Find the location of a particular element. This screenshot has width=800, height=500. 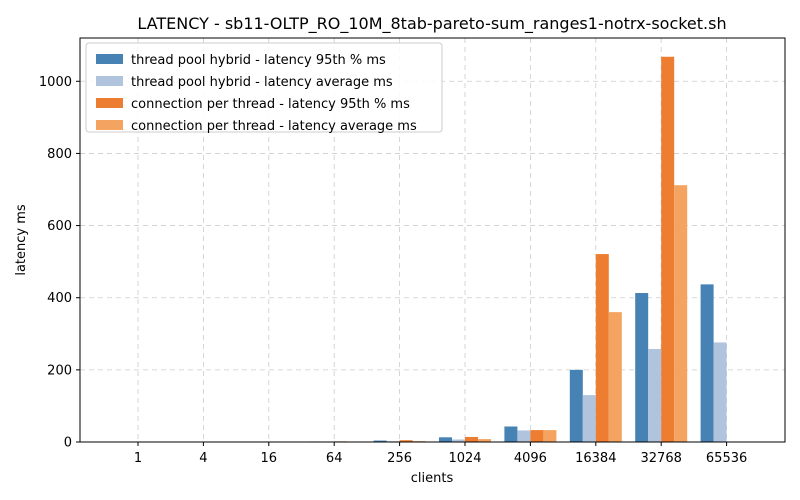

x-tick-label: 1024 is located at coordinates (464, 458).